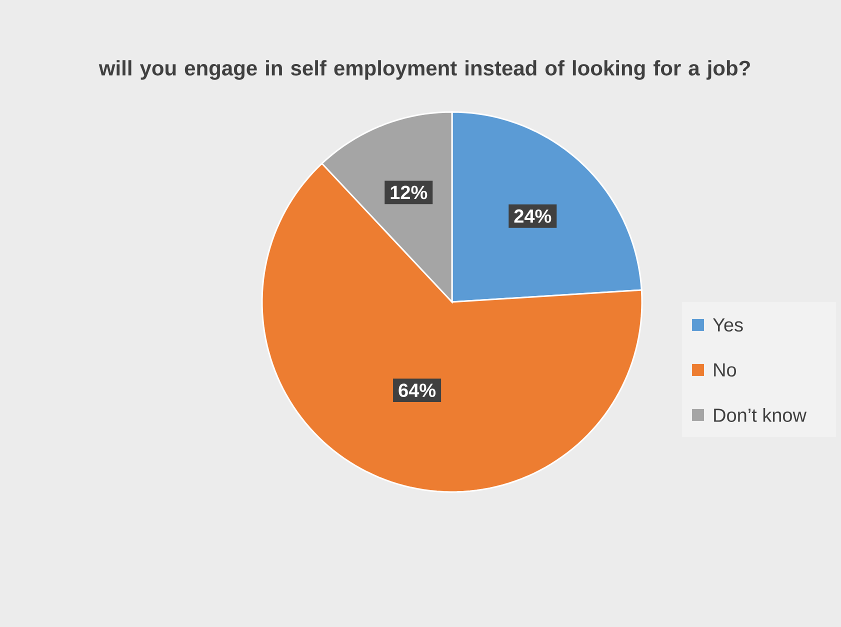 The width and height of the screenshot is (841, 627). I want to click on data-label: 24%, so click(533, 216).